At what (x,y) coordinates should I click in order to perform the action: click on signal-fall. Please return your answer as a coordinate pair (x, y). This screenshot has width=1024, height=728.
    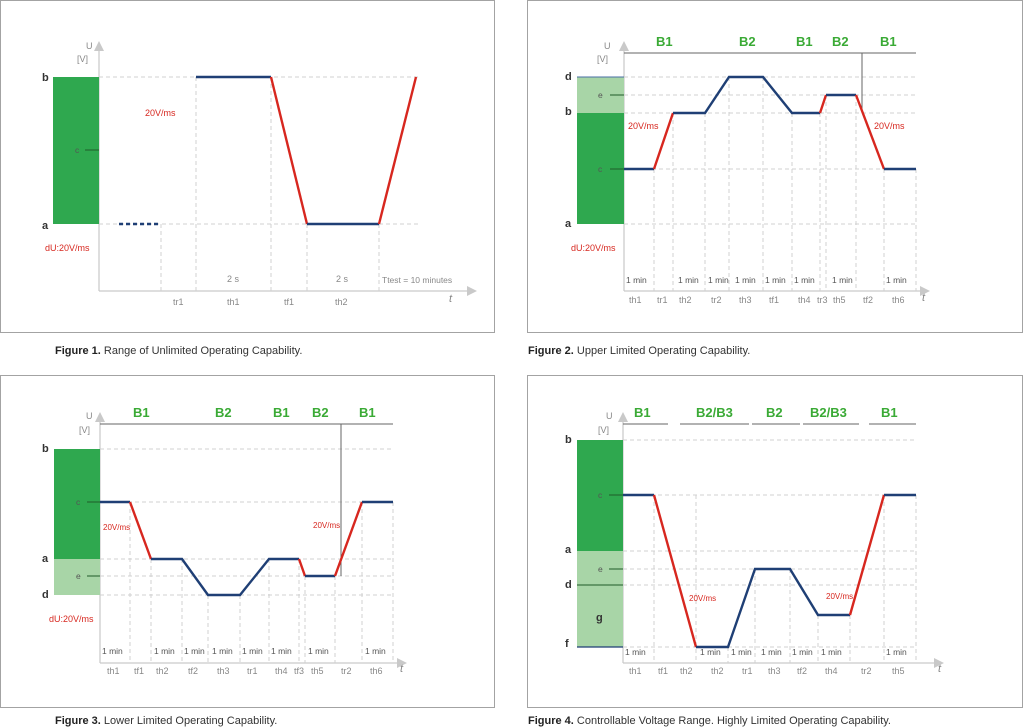
    Looking at the image, I should click on (675, 571).